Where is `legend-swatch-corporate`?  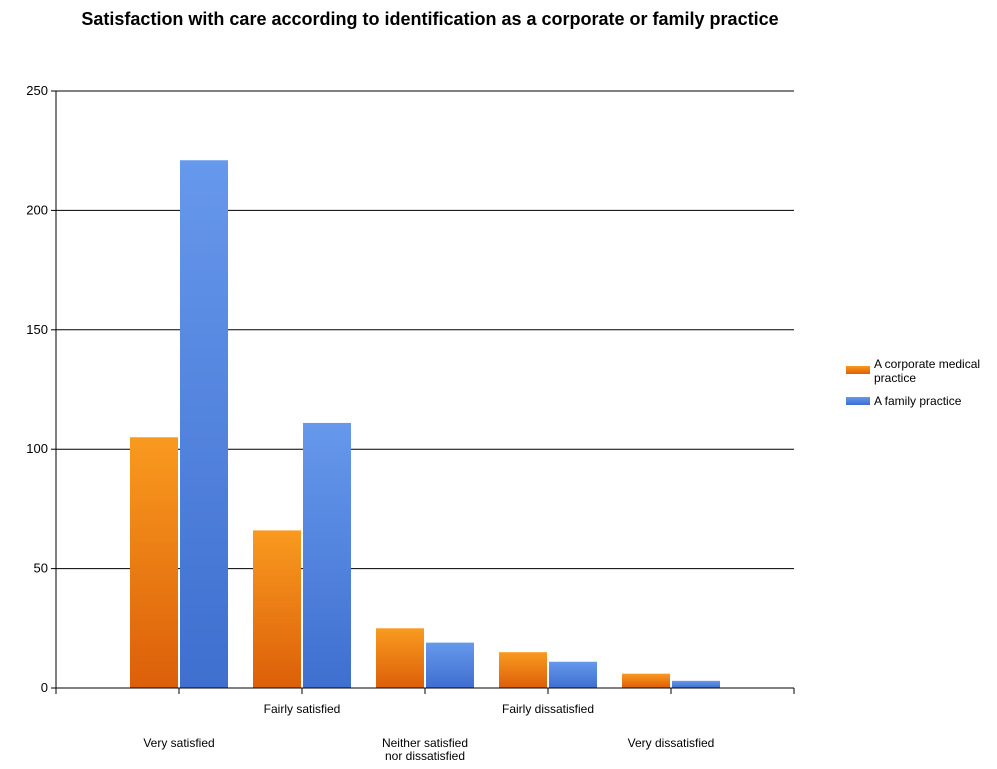 legend-swatch-corporate is located at coordinates (858, 370).